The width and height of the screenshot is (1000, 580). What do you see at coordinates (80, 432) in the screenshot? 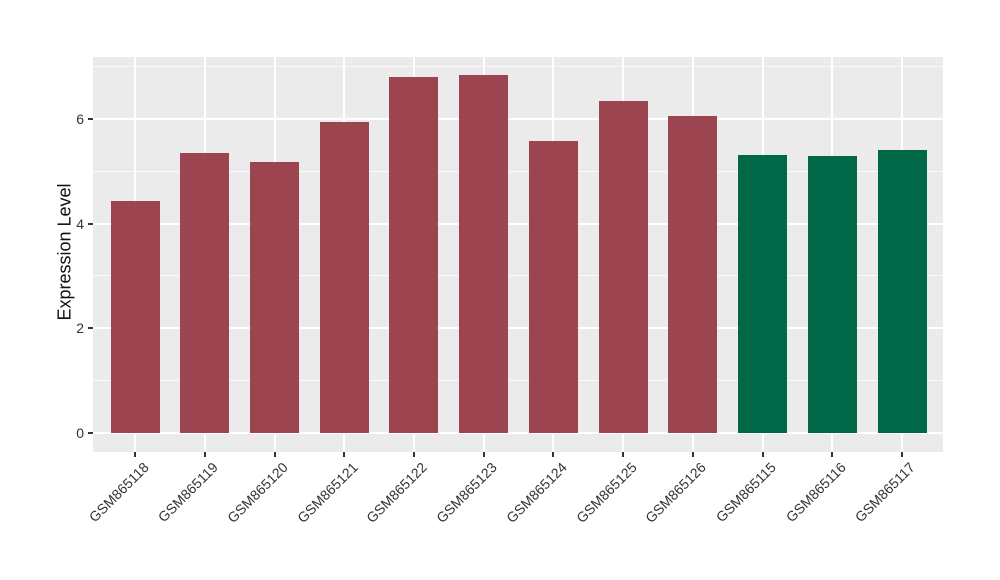
I see `y-tick-label: 0` at bounding box center [80, 432].